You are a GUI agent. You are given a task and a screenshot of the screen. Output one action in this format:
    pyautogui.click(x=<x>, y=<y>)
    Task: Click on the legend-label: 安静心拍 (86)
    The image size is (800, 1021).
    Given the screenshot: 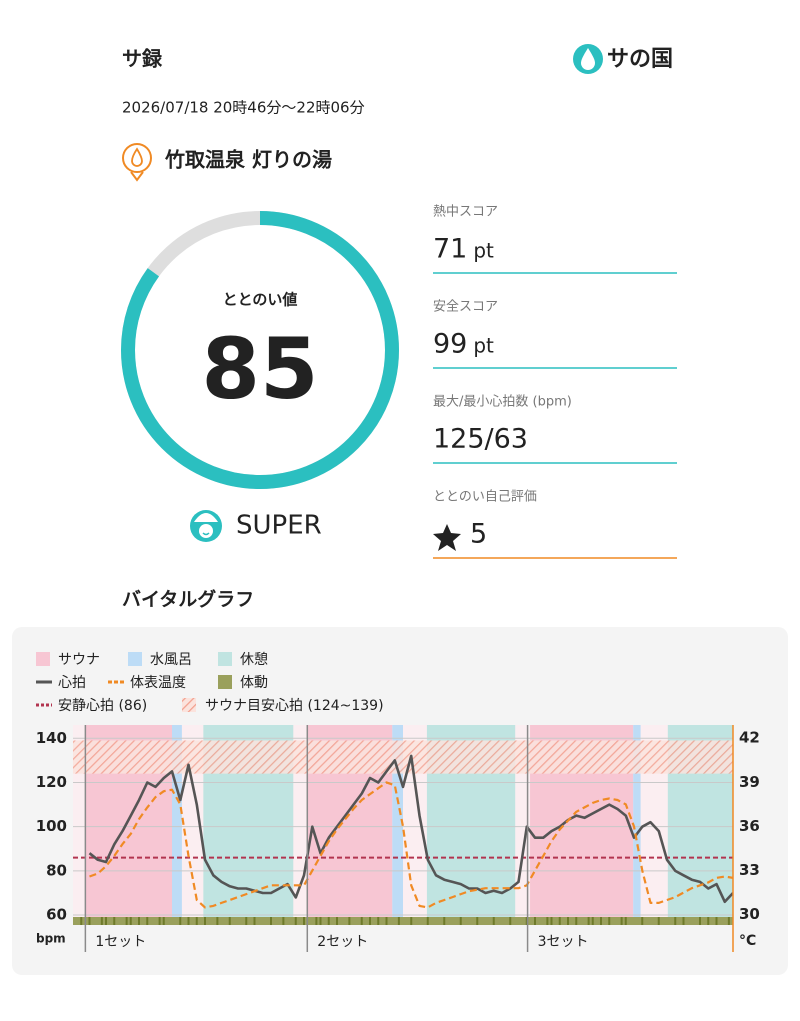 What is the action you would take?
    pyautogui.click(x=102, y=706)
    